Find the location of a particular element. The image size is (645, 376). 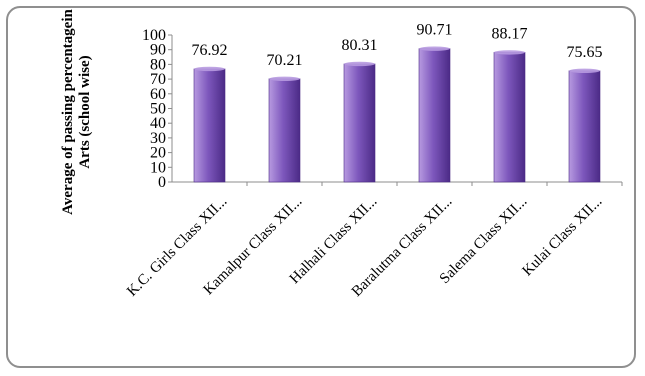

data-label: 80.31 is located at coordinates (360, 45).